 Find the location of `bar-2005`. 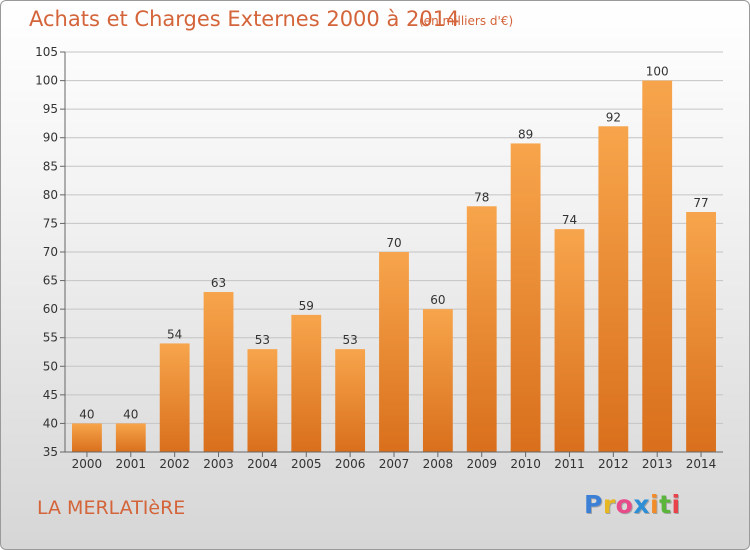

bar-2005 is located at coordinates (306, 383).